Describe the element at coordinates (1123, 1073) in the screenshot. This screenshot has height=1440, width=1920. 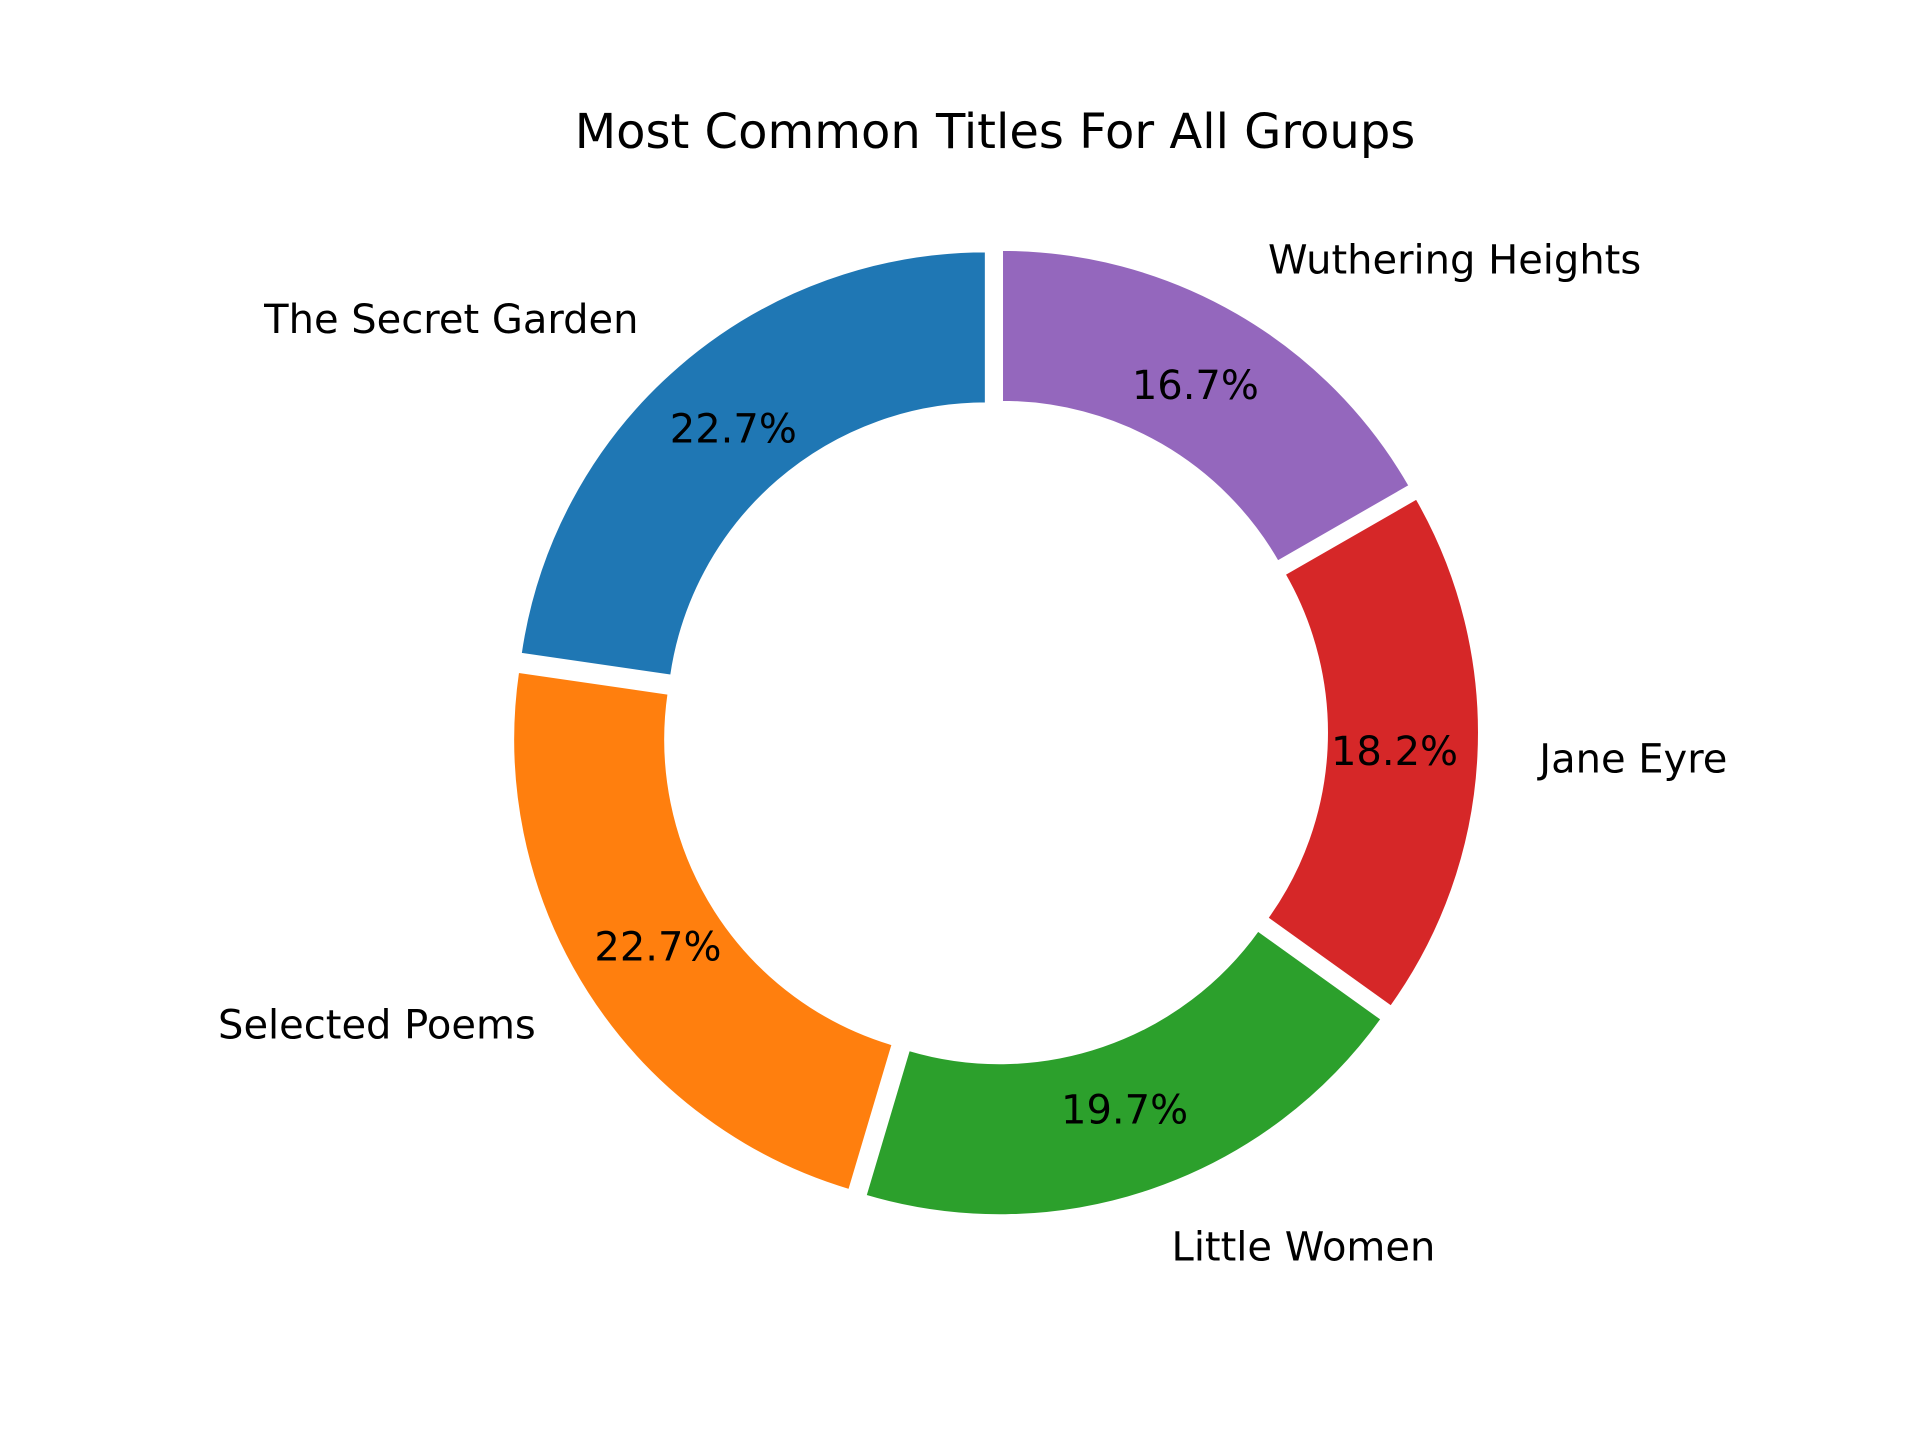
I see `slice-little-women` at that location.